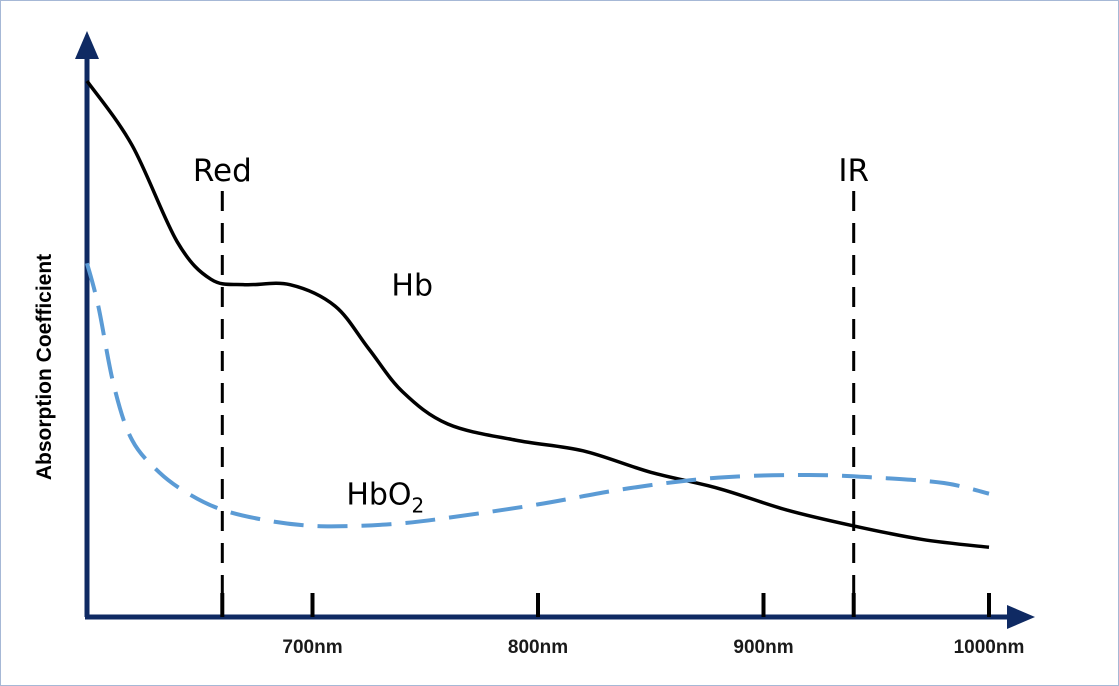 Image resolution: width=1119 pixels, height=686 pixels. What do you see at coordinates (653, 625) in the screenshot?
I see `x-ticks: 700nm 800nm 900nm 1000nm` at bounding box center [653, 625].